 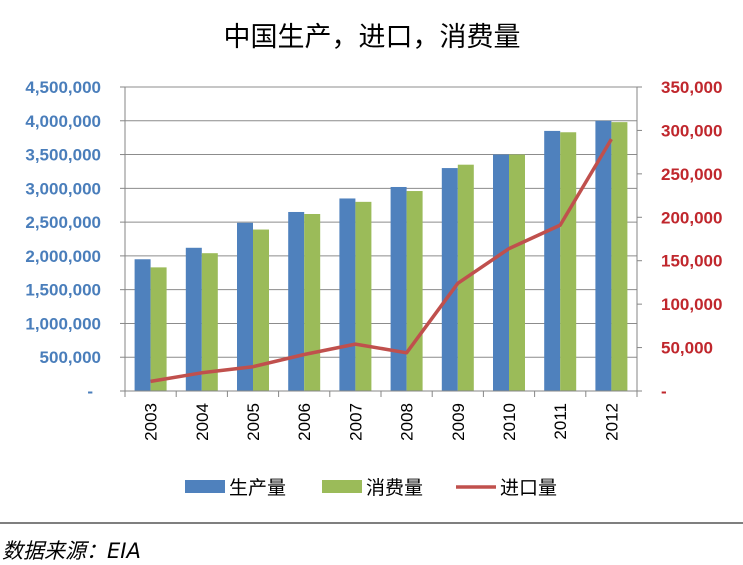 I want to click on x-tick-label: 2006, so click(x=304, y=422).